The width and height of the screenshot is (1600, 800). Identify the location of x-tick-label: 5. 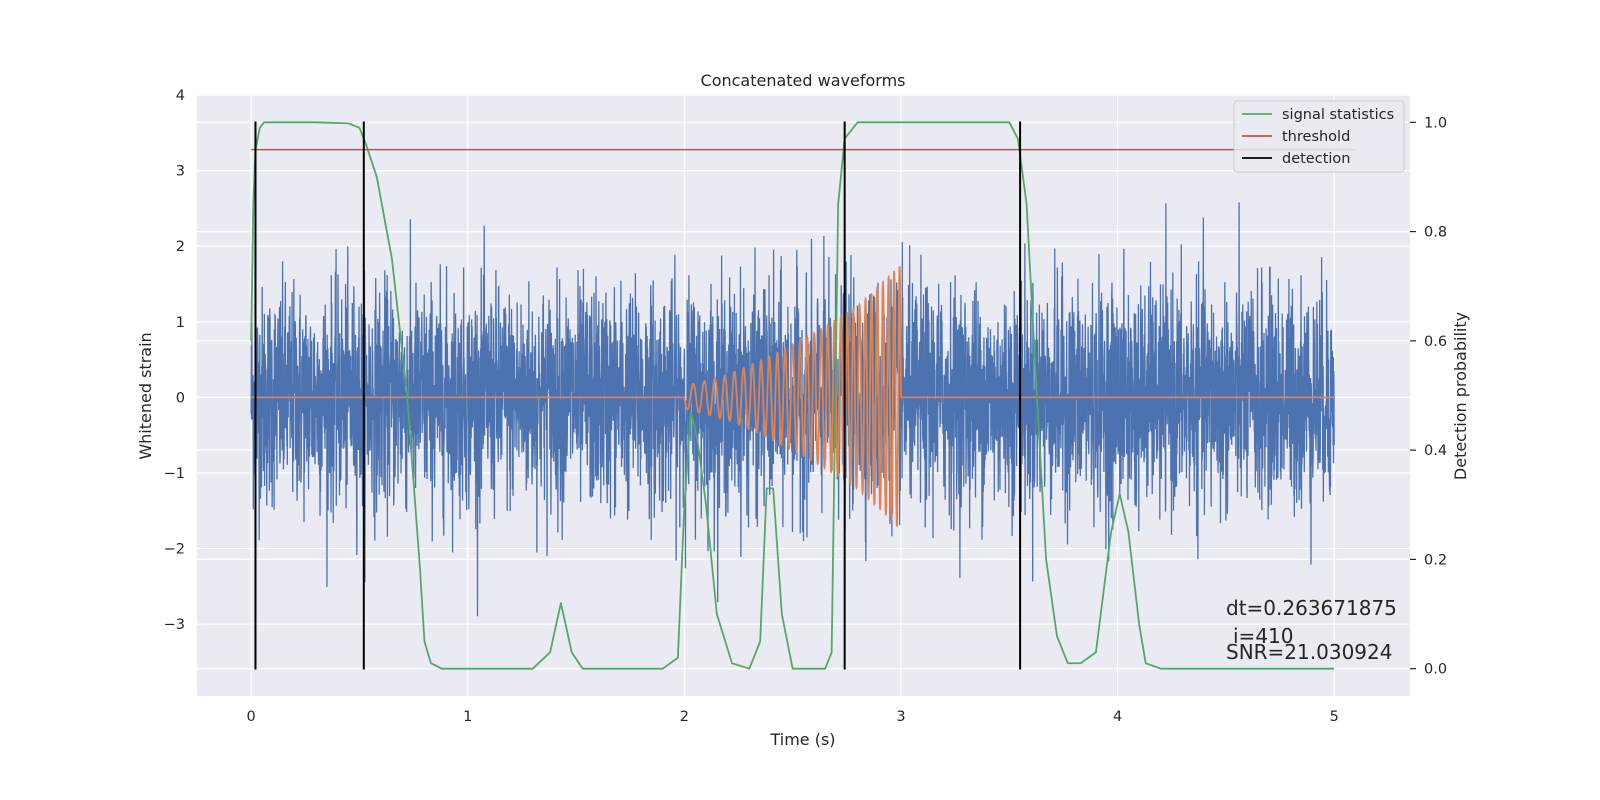
(1334, 717).